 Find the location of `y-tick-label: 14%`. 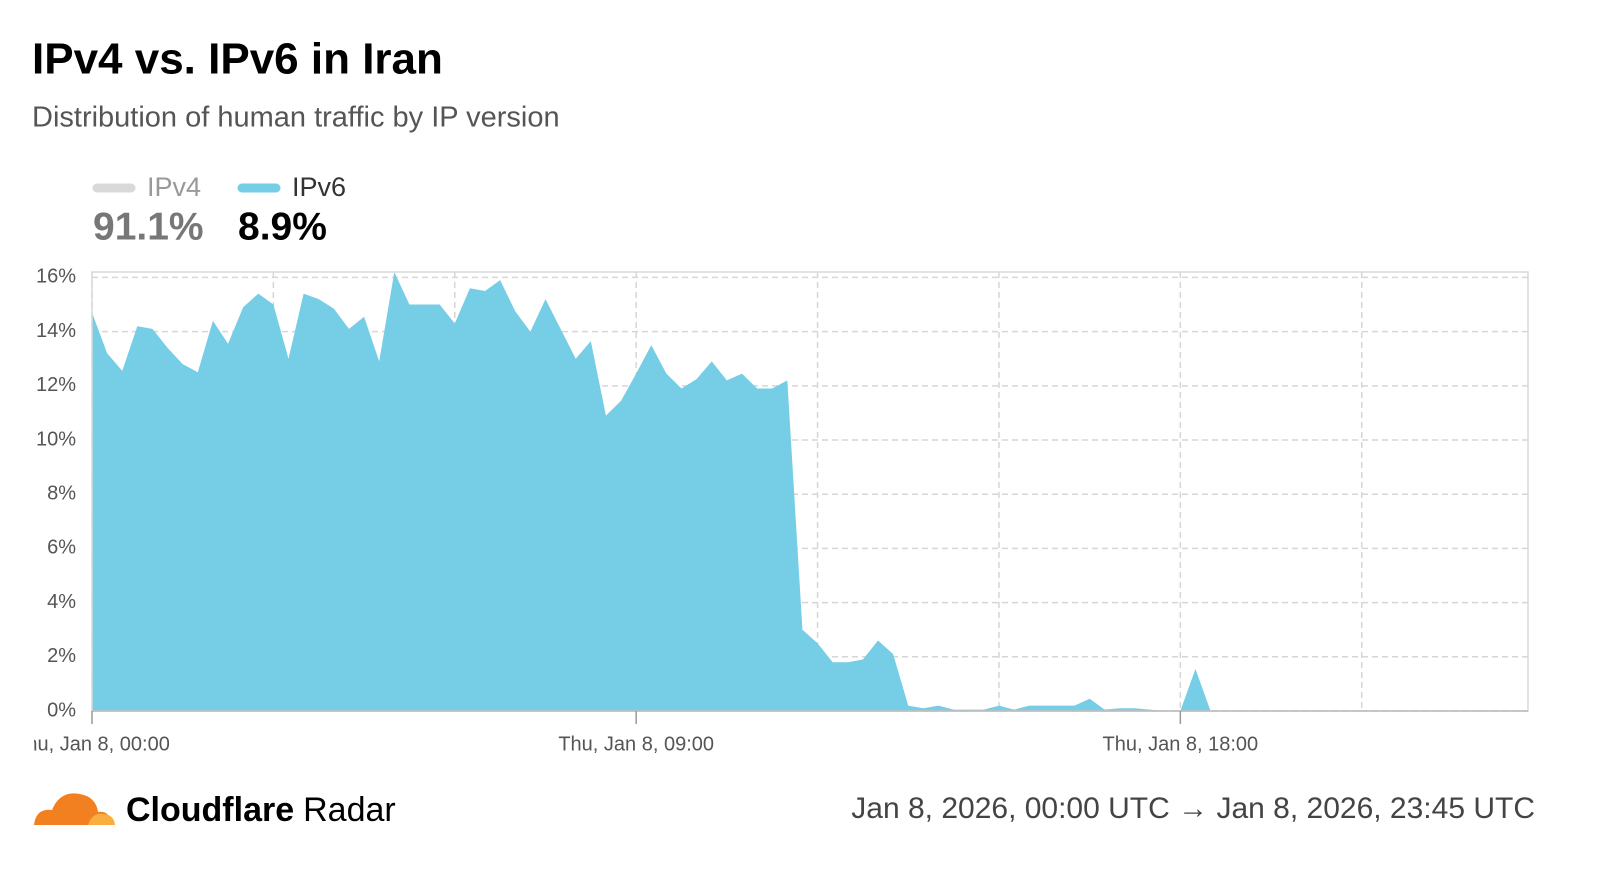

y-tick-label: 14% is located at coordinates (56, 331).